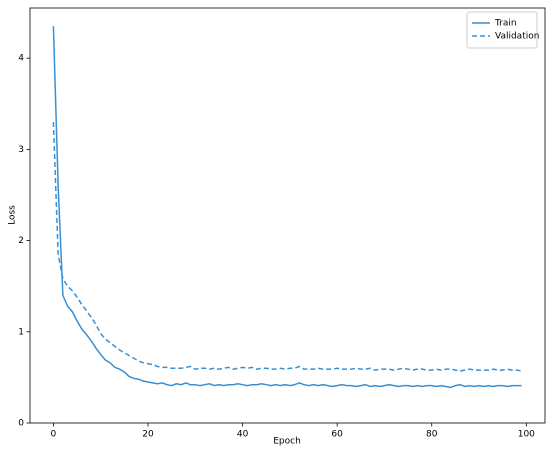 This screenshot has width=550, height=461. What do you see at coordinates (526, 435) in the screenshot?
I see `x-tick-label: 100` at bounding box center [526, 435].